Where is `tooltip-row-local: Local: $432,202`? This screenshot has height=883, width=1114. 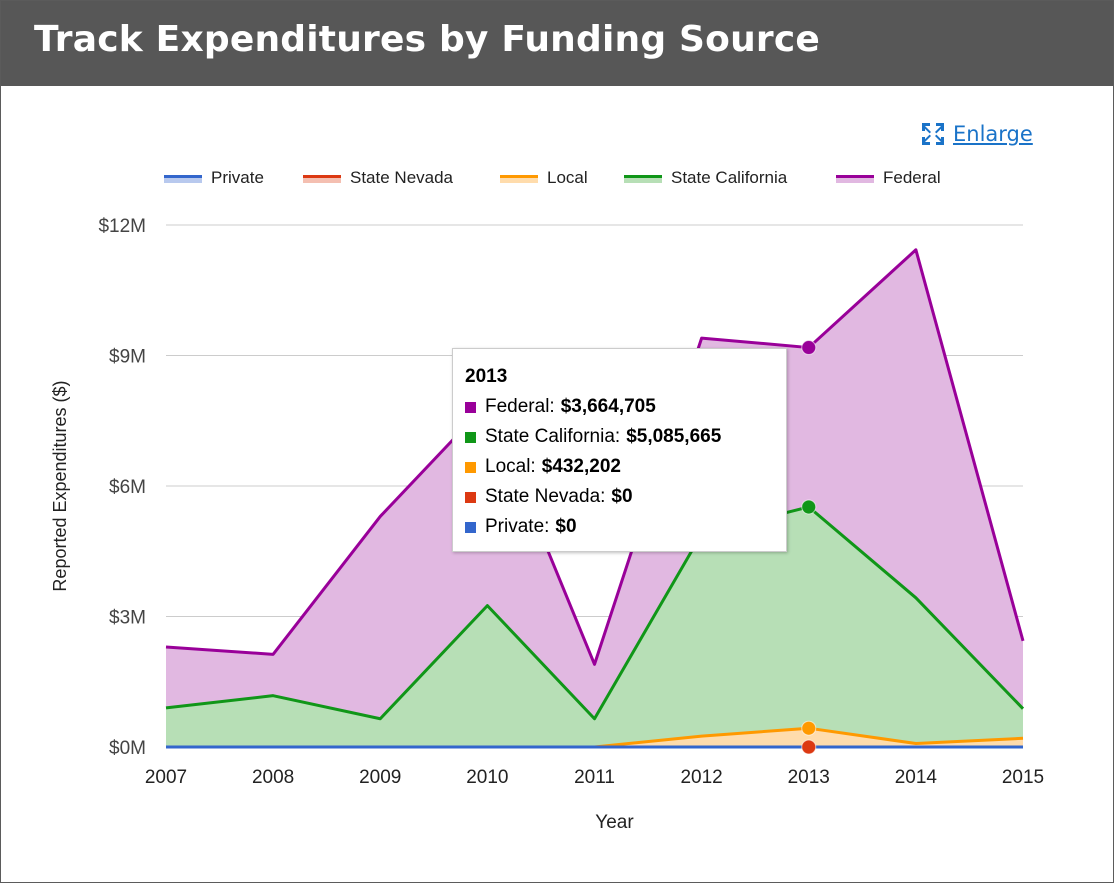 tooltip-row-local: Local: $432,202 is located at coordinates (543, 467).